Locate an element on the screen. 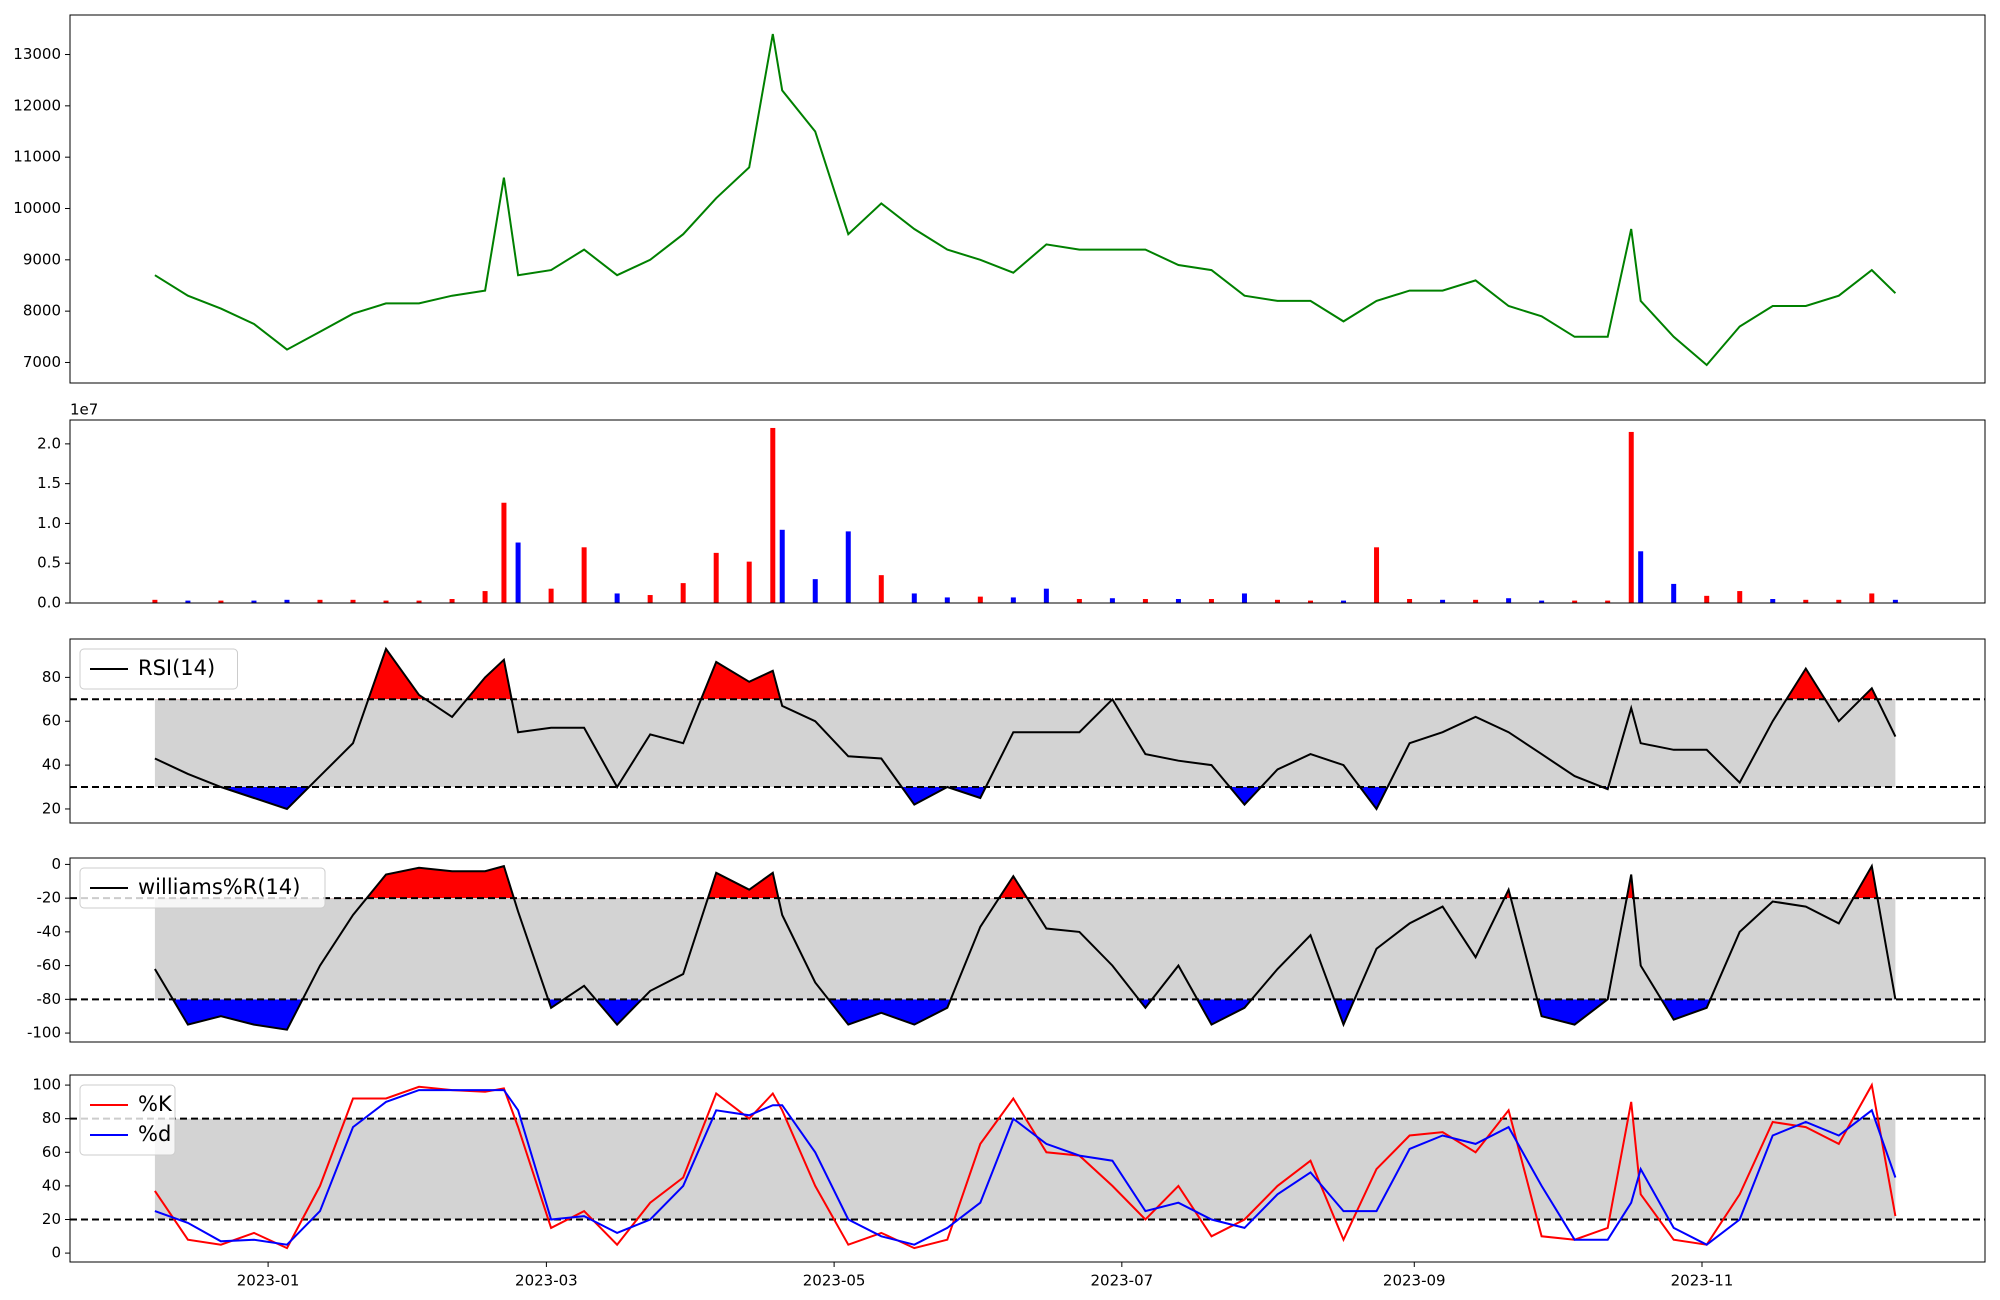 The width and height of the screenshot is (2000, 1300). oversold-fill is located at coordinates (1025, 1014).